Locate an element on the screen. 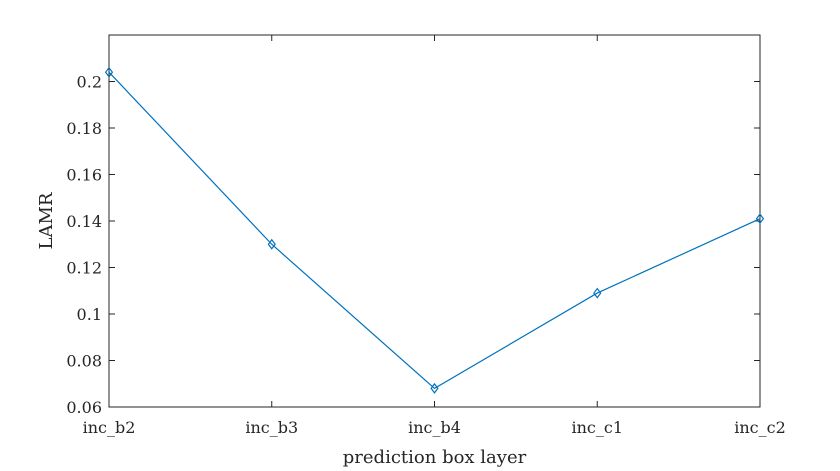 Image resolution: width=840 pixels, height=471 pixels. y-tick-label: 0.12 is located at coordinates (84, 268).